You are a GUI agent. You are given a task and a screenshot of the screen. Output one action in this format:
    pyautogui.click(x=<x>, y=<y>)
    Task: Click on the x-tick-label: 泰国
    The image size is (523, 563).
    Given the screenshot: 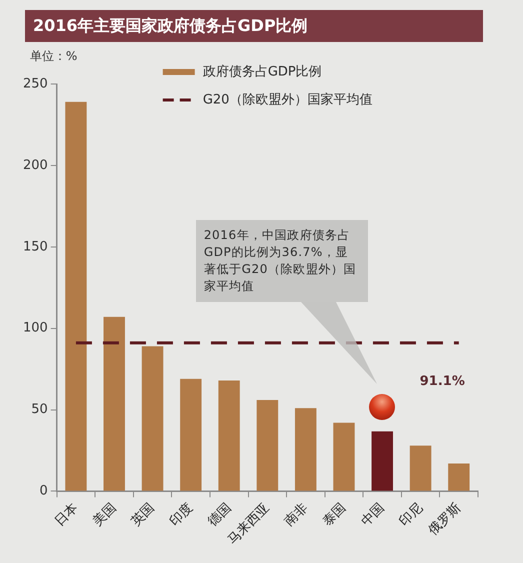 What is the action you would take?
    pyautogui.click(x=335, y=515)
    